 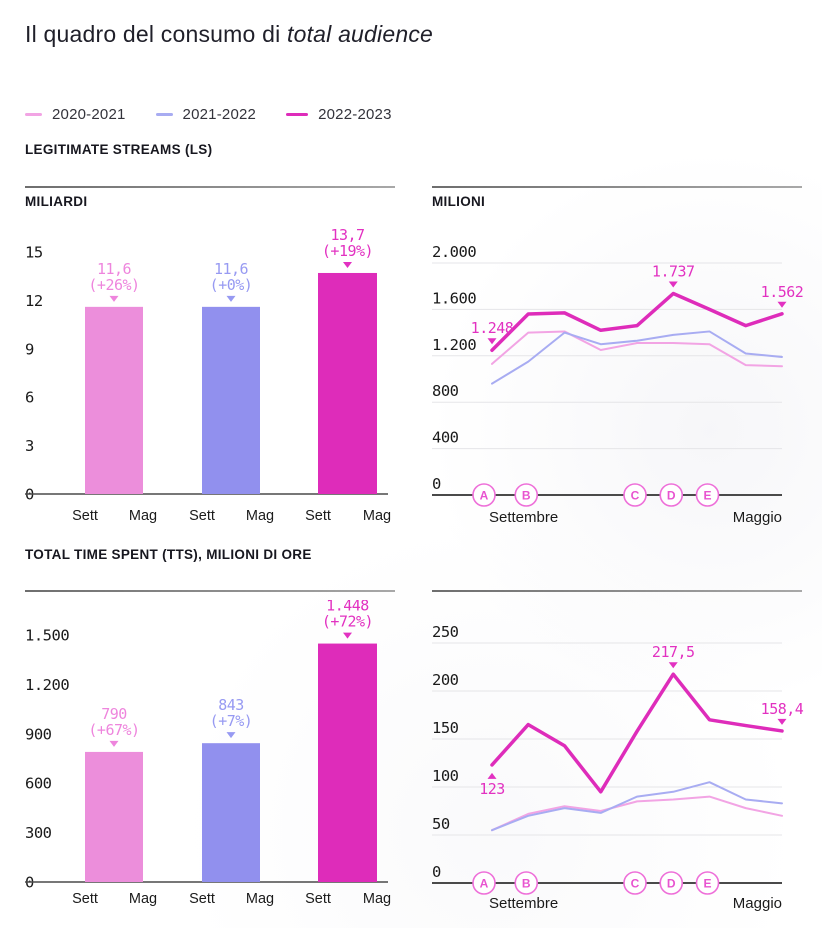 What do you see at coordinates (75, 114) in the screenshot?
I see `legend-item-2020-2021: 2020-2021` at bounding box center [75, 114].